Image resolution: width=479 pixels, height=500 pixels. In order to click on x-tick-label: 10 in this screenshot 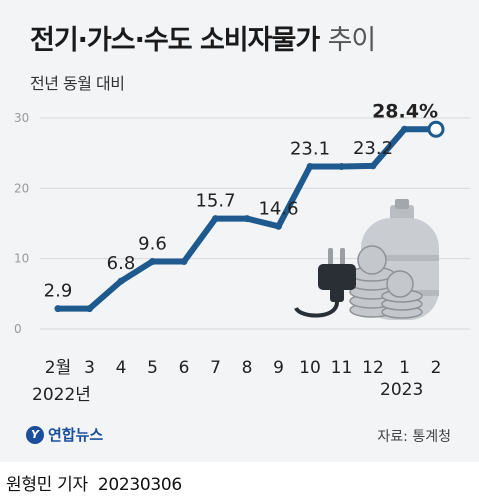, I will do `click(310, 368)`.